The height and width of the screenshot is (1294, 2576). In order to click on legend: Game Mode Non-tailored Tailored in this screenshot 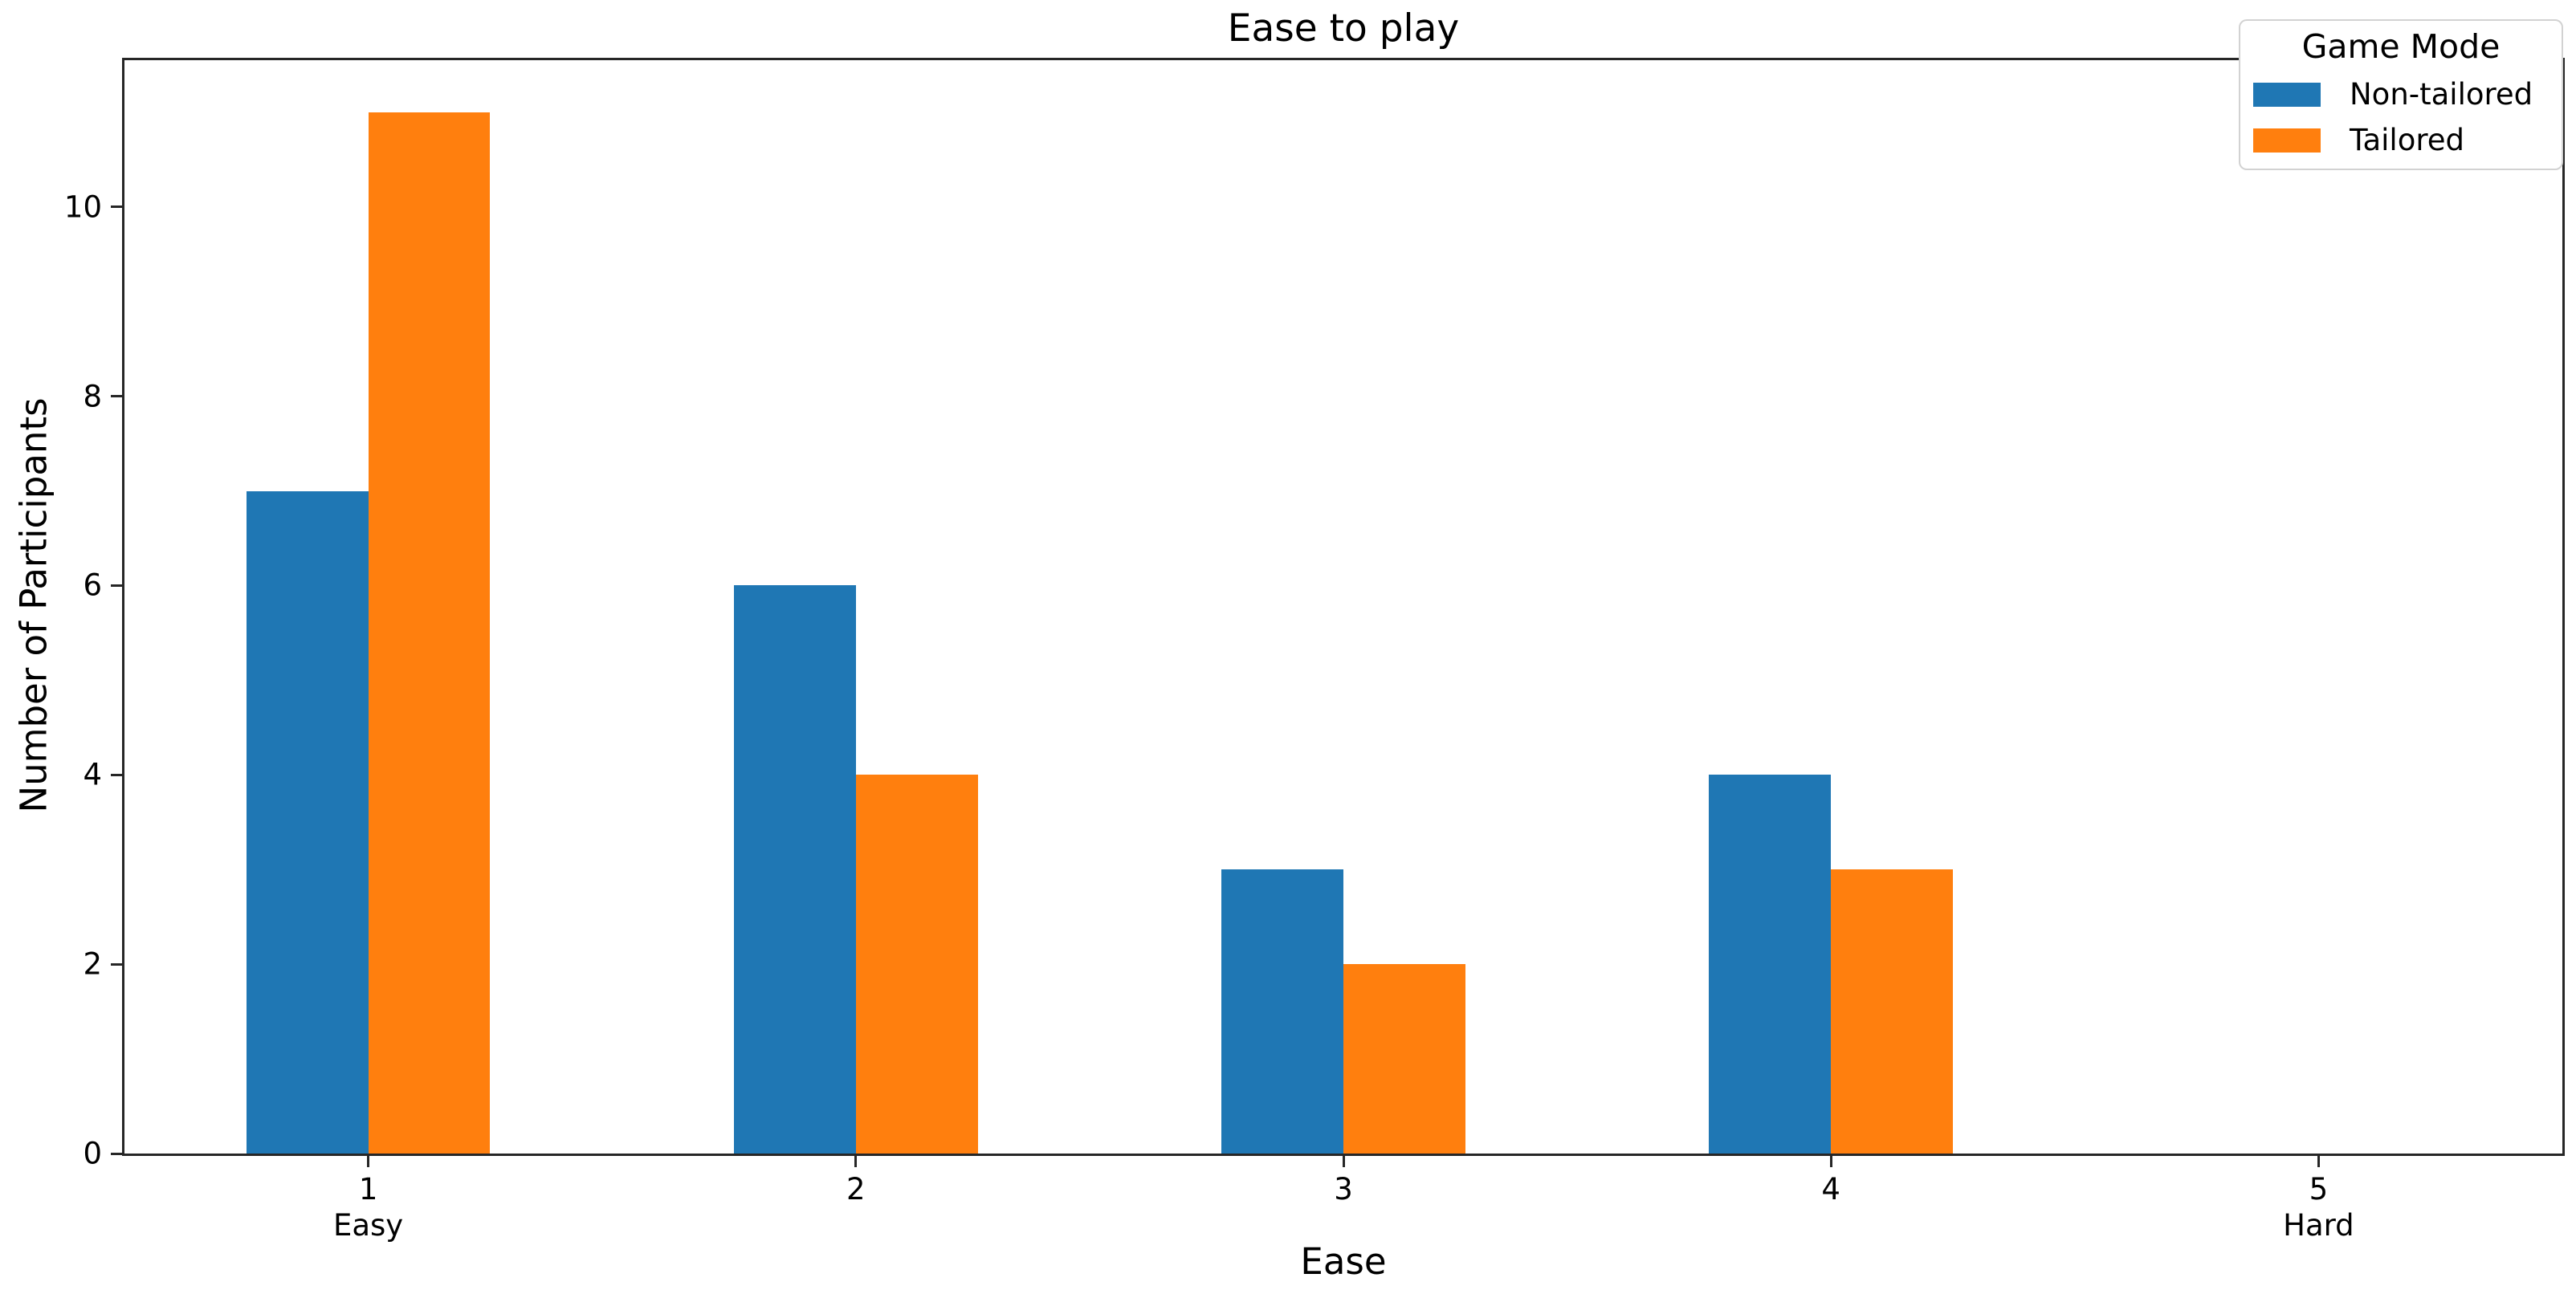, I will do `click(2401, 94)`.